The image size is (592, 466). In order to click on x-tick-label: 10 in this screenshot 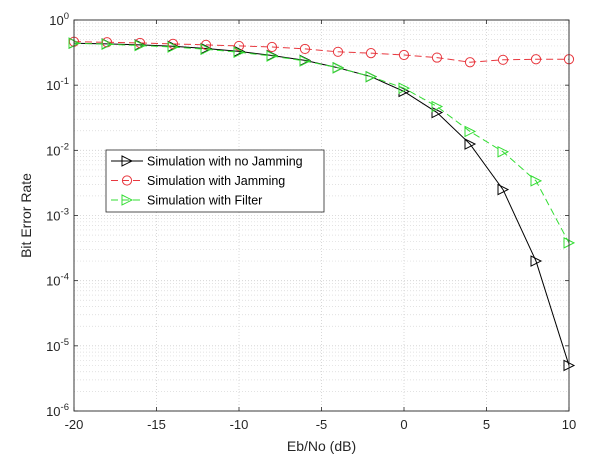, I will do `click(569, 424)`.